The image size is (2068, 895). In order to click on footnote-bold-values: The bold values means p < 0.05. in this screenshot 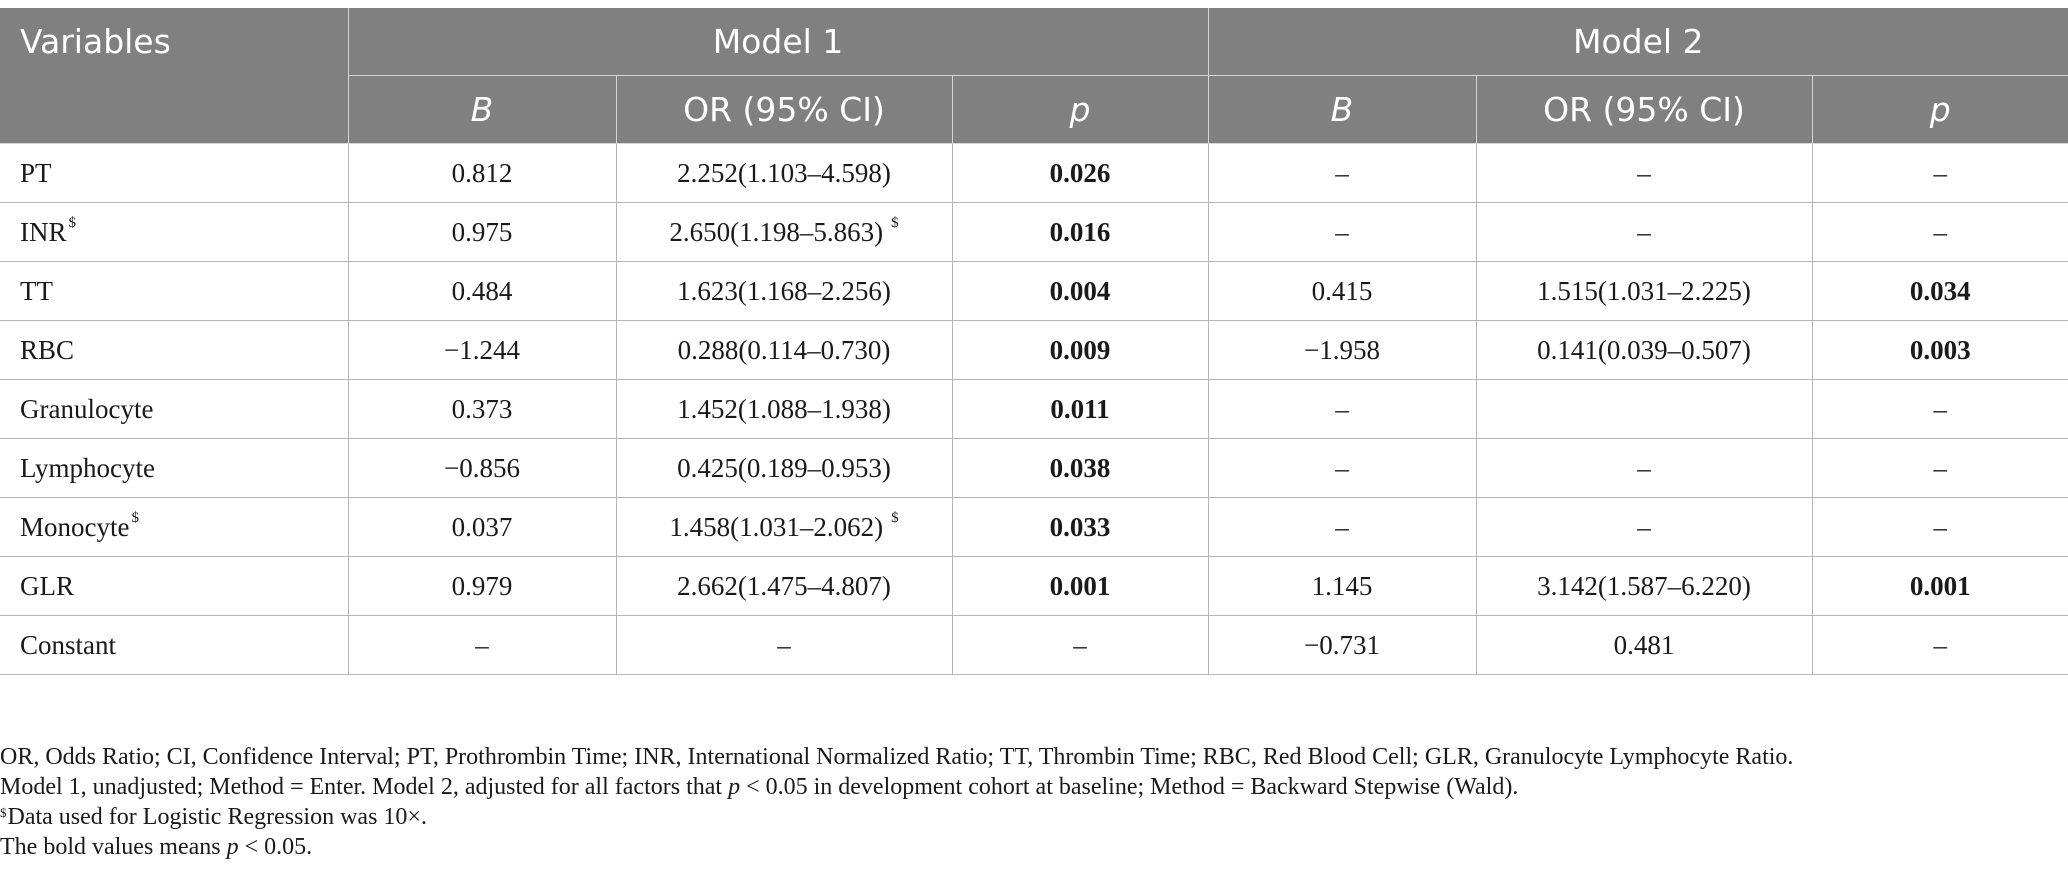, I will do `click(1030, 847)`.